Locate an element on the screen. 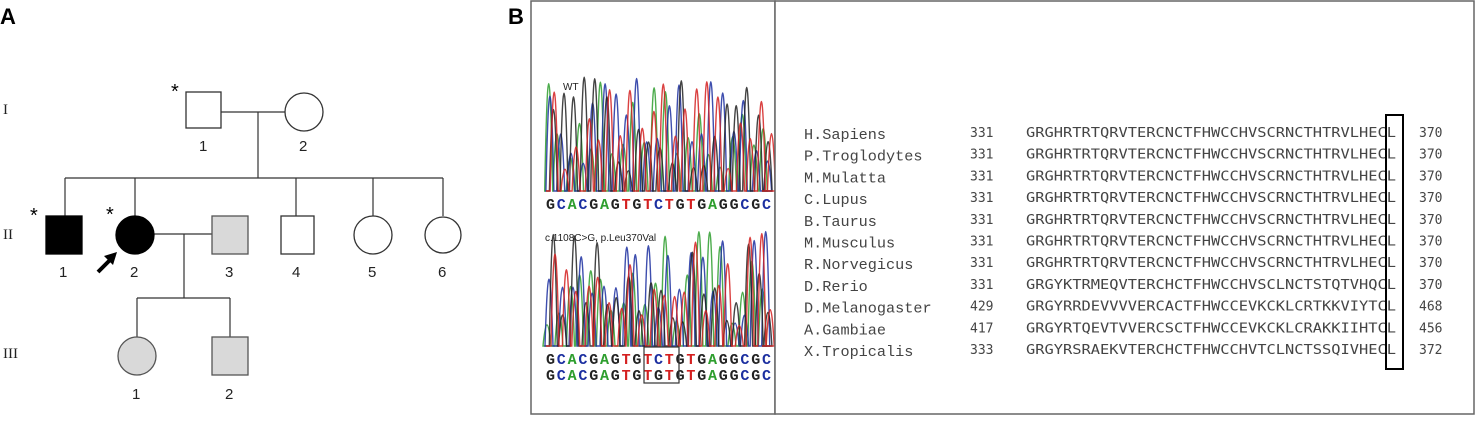 The width and height of the screenshot is (1477, 421). species-name: M.Mulatta is located at coordinates (845, 178).